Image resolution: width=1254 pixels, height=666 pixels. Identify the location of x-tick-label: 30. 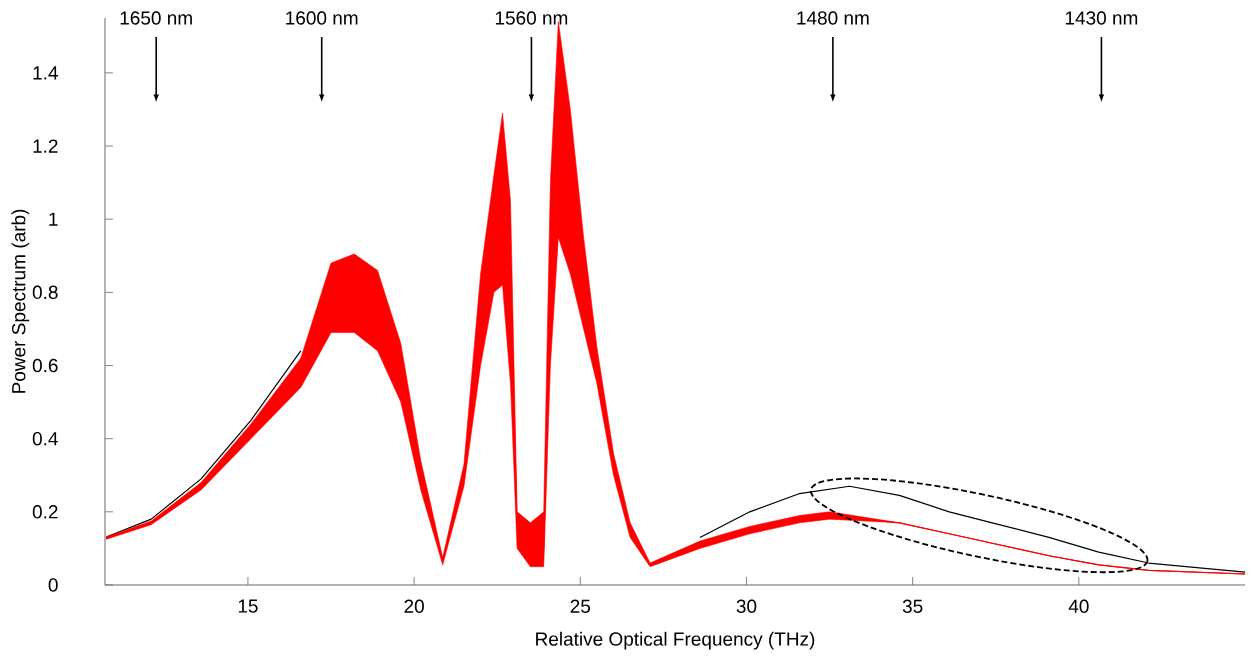
(746, 606).